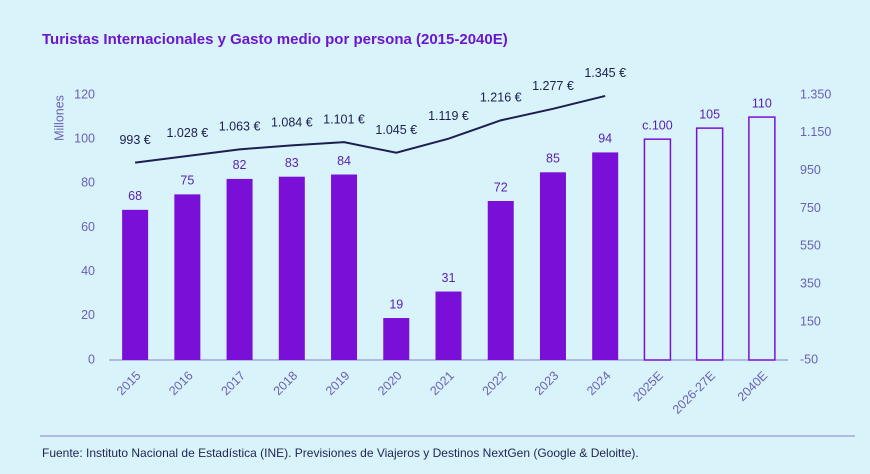 The image size is (870, 474). Describe the element at coordinates (657, 125) in the screenshot. I see `bar-value-label: c.100` at that location.